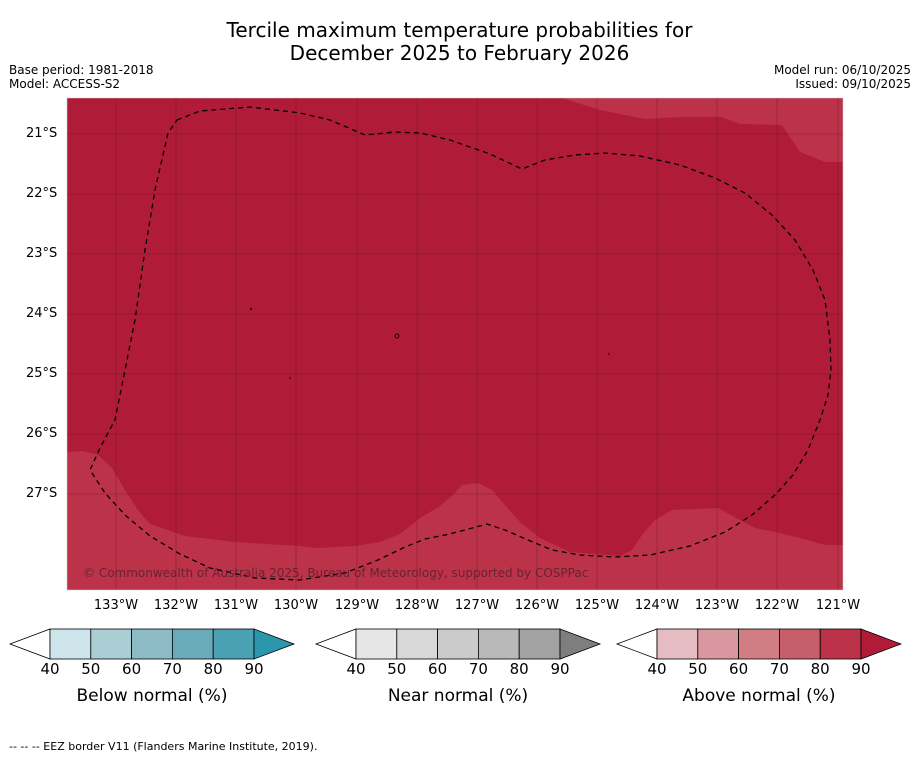  Describe the element at coordinates (717, 605) in the screenshot. I see `longitude-label: 123°W` at that location.